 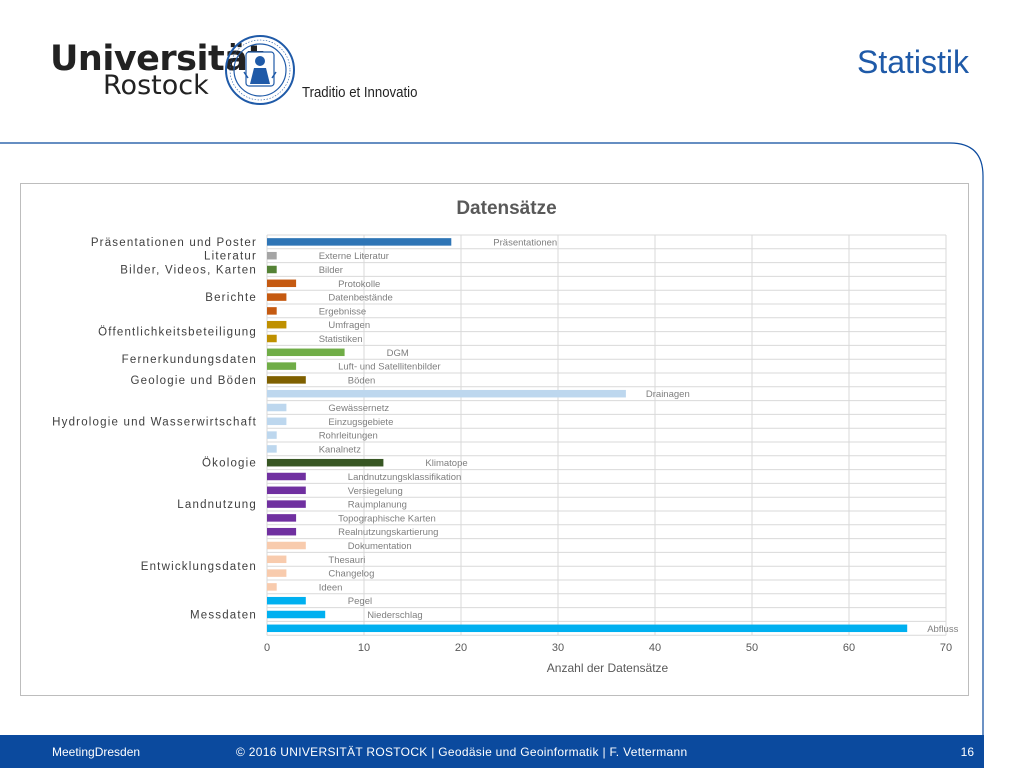 I want to click on university-seal-icon, so click(x=260, y=70).